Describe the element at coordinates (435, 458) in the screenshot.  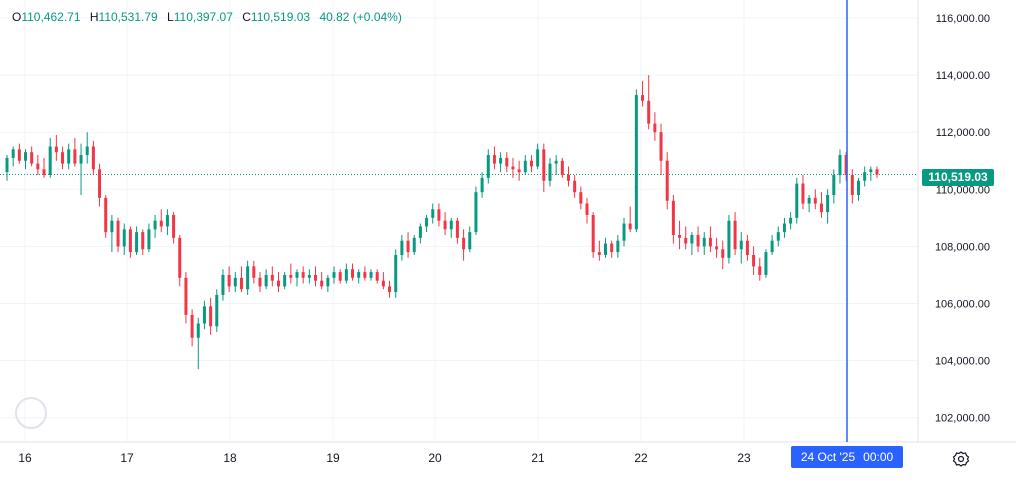
I see `x-tick-label: 20` at that location.